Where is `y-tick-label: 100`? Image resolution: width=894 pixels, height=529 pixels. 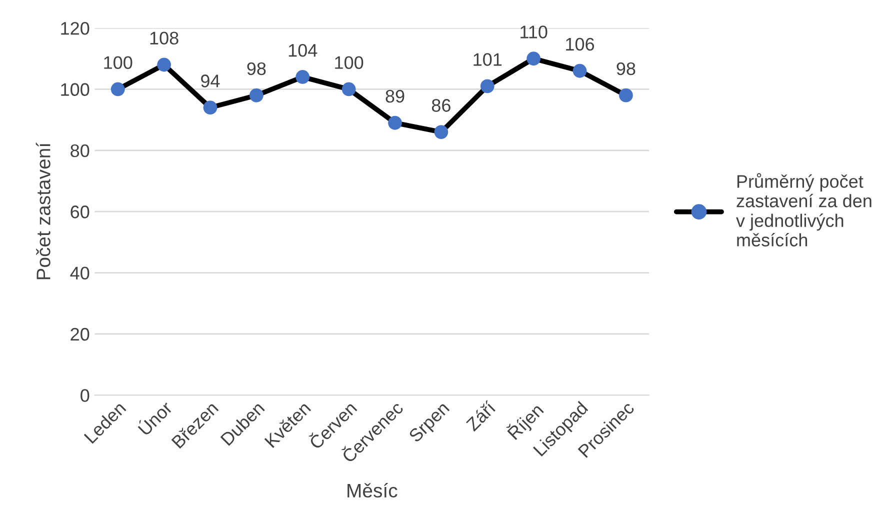 y-tick-label: 100 is located at coordinates (75, 89).